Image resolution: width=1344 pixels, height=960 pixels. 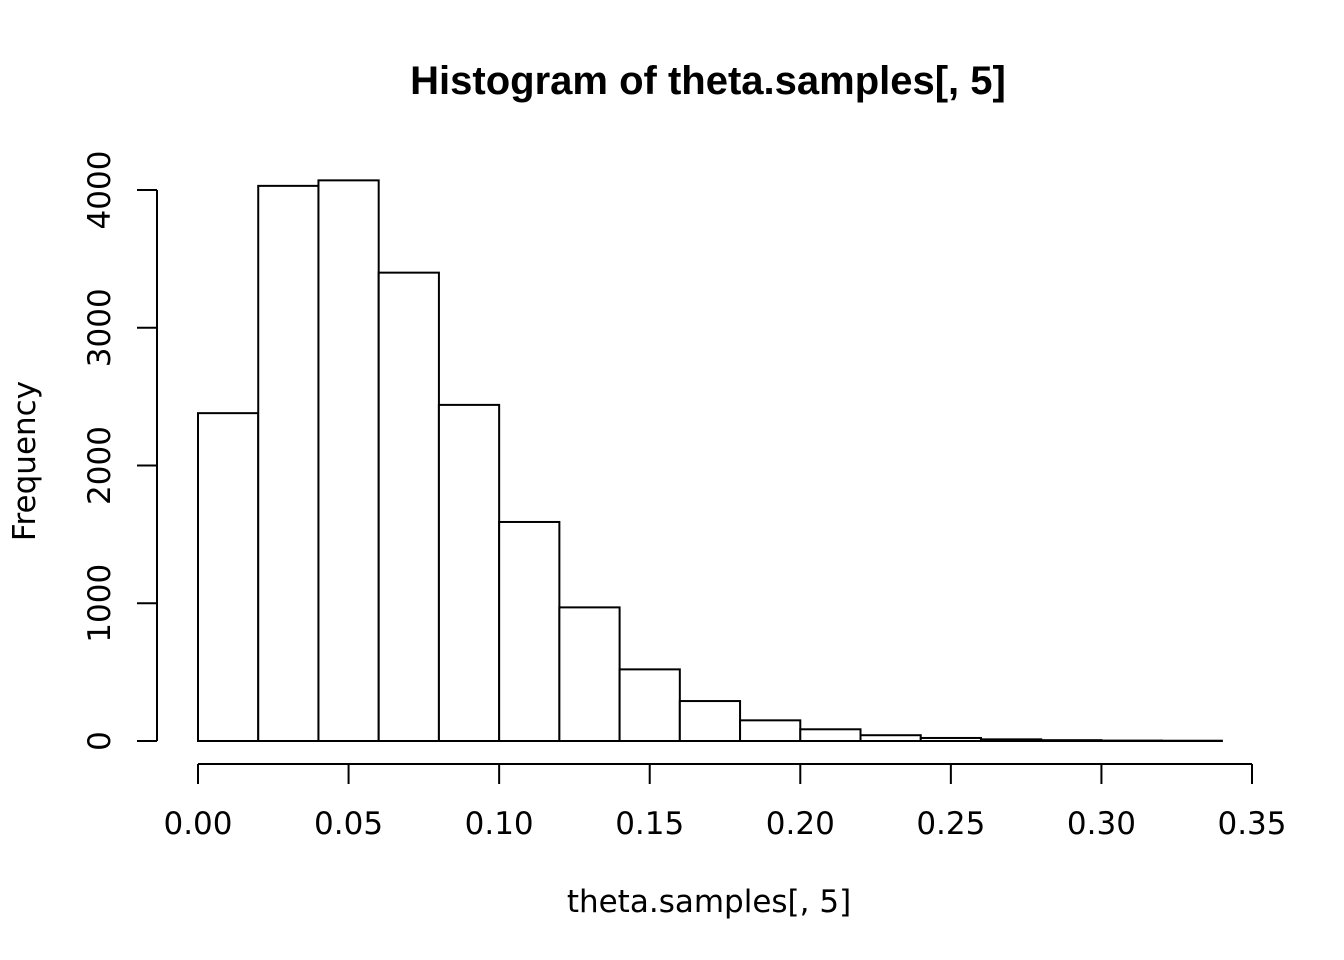 I want to click on y-axis: 0 1000 2000 3000 4000, so click(x=120, y=451).